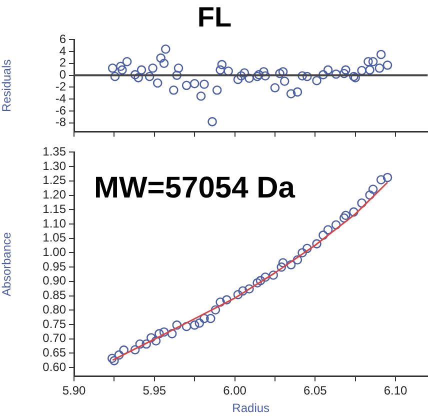 The height and width of the screenshot is (418, 433). What do you see at coordinates (235, 391) in the screenshot?
I see `x-tick-label: 6.00` at bounding box center [235, 391].